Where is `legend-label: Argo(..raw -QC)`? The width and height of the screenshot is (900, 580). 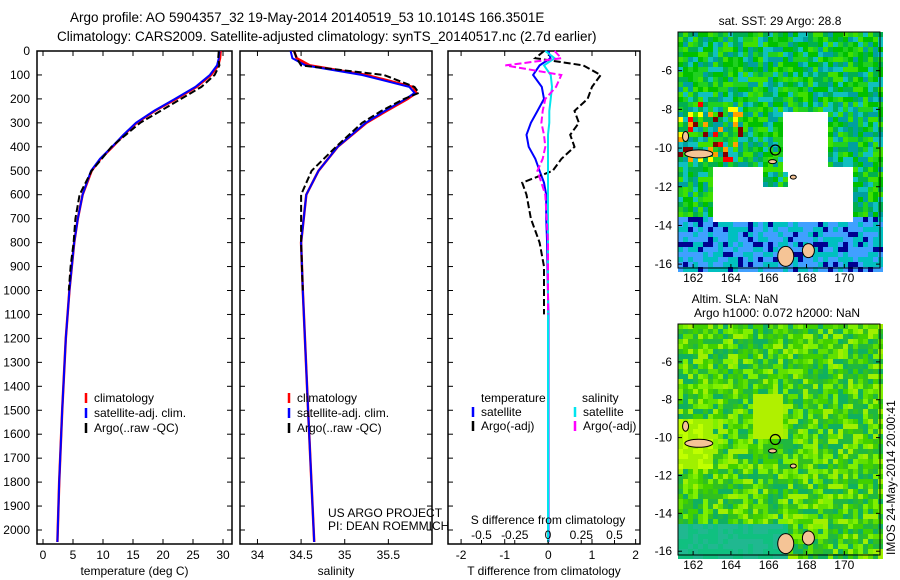
legend-label: Argo(..raw -QC) is located at coordinates (136, 428).